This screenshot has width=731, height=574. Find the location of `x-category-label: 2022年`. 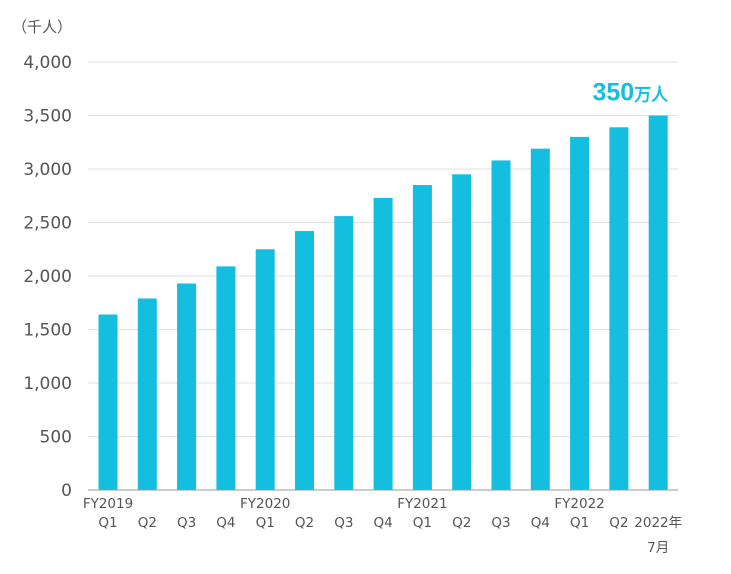

x-category-label: 2022年 is located at coordinates (658, 523).